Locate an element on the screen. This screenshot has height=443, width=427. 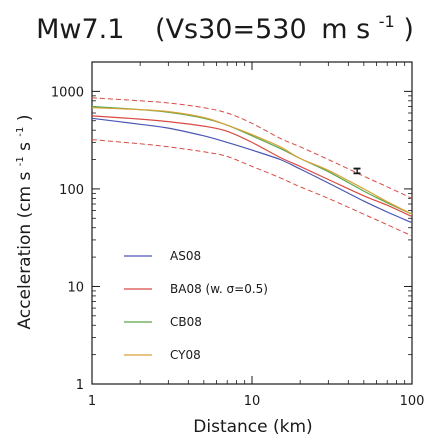
y-axis-label: Acceleration (cm s -1 s -1 ) is located at coordinates (21, 222).